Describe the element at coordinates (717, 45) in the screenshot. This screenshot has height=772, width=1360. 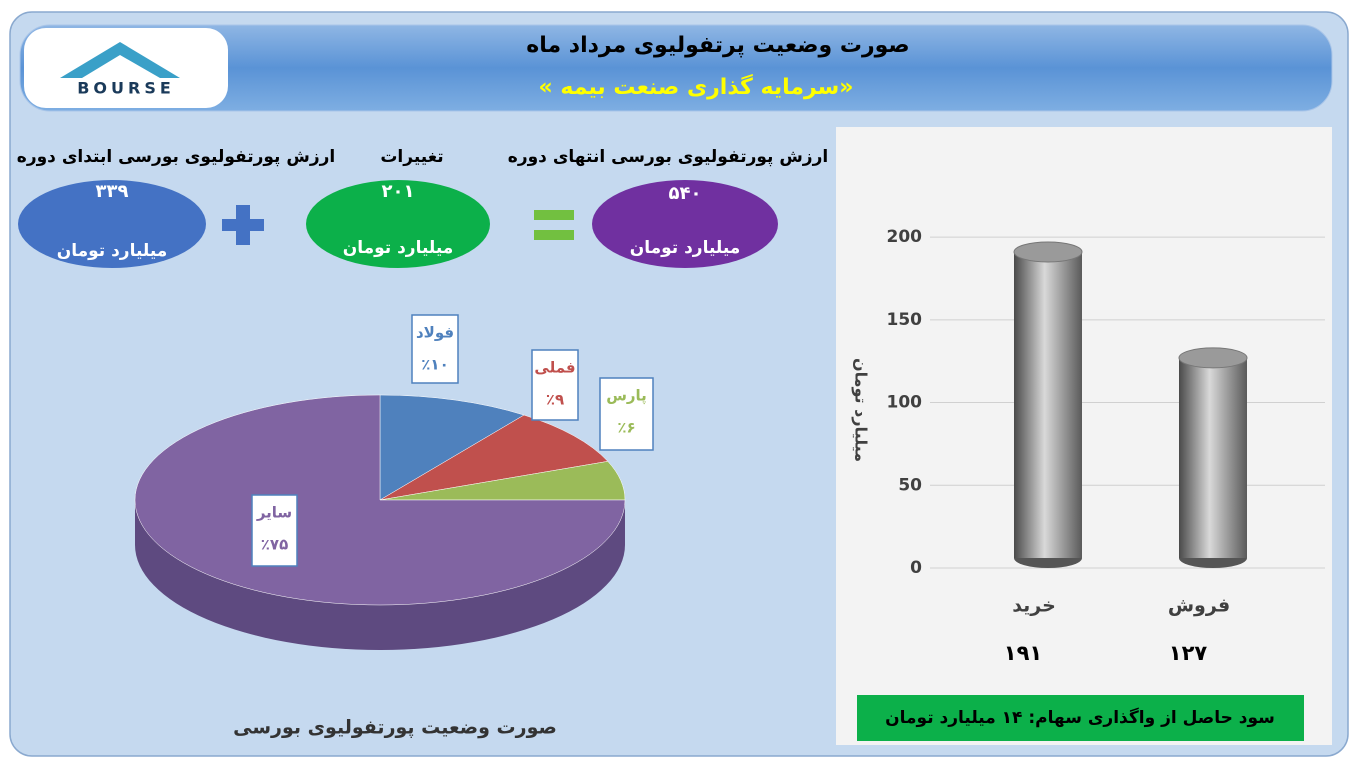
I see `header-title: صورت وضعیت پرتفولیوی مرداد ماه` at that location.